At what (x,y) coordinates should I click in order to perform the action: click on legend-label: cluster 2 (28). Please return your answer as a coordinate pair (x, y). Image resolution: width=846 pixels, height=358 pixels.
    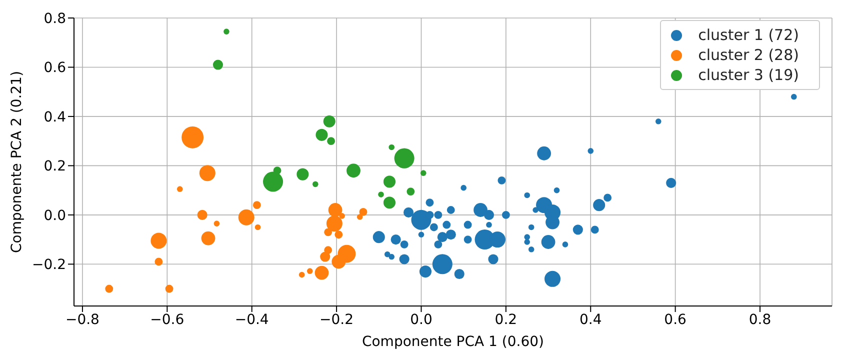
    Looking at the image, I should click on (748, 55).